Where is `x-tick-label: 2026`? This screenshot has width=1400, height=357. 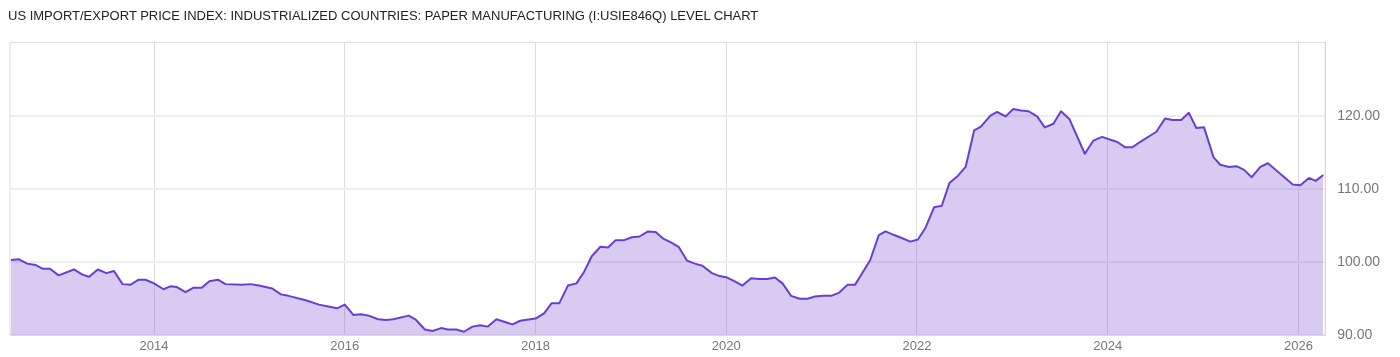
x-tick-label: 2026 is located at coordinates (1298, 345).